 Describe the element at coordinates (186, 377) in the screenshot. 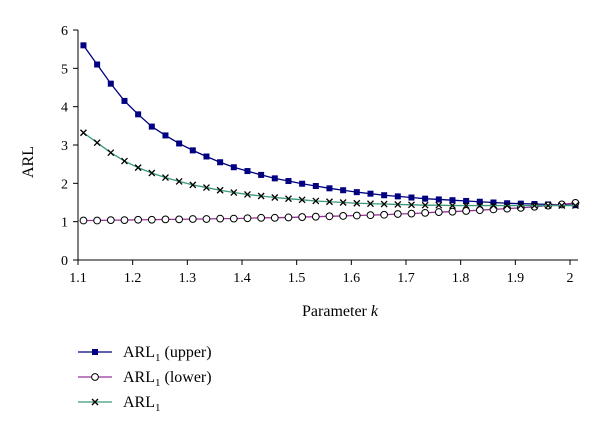

I see `legend-label-suffix: (lower)` at that location.